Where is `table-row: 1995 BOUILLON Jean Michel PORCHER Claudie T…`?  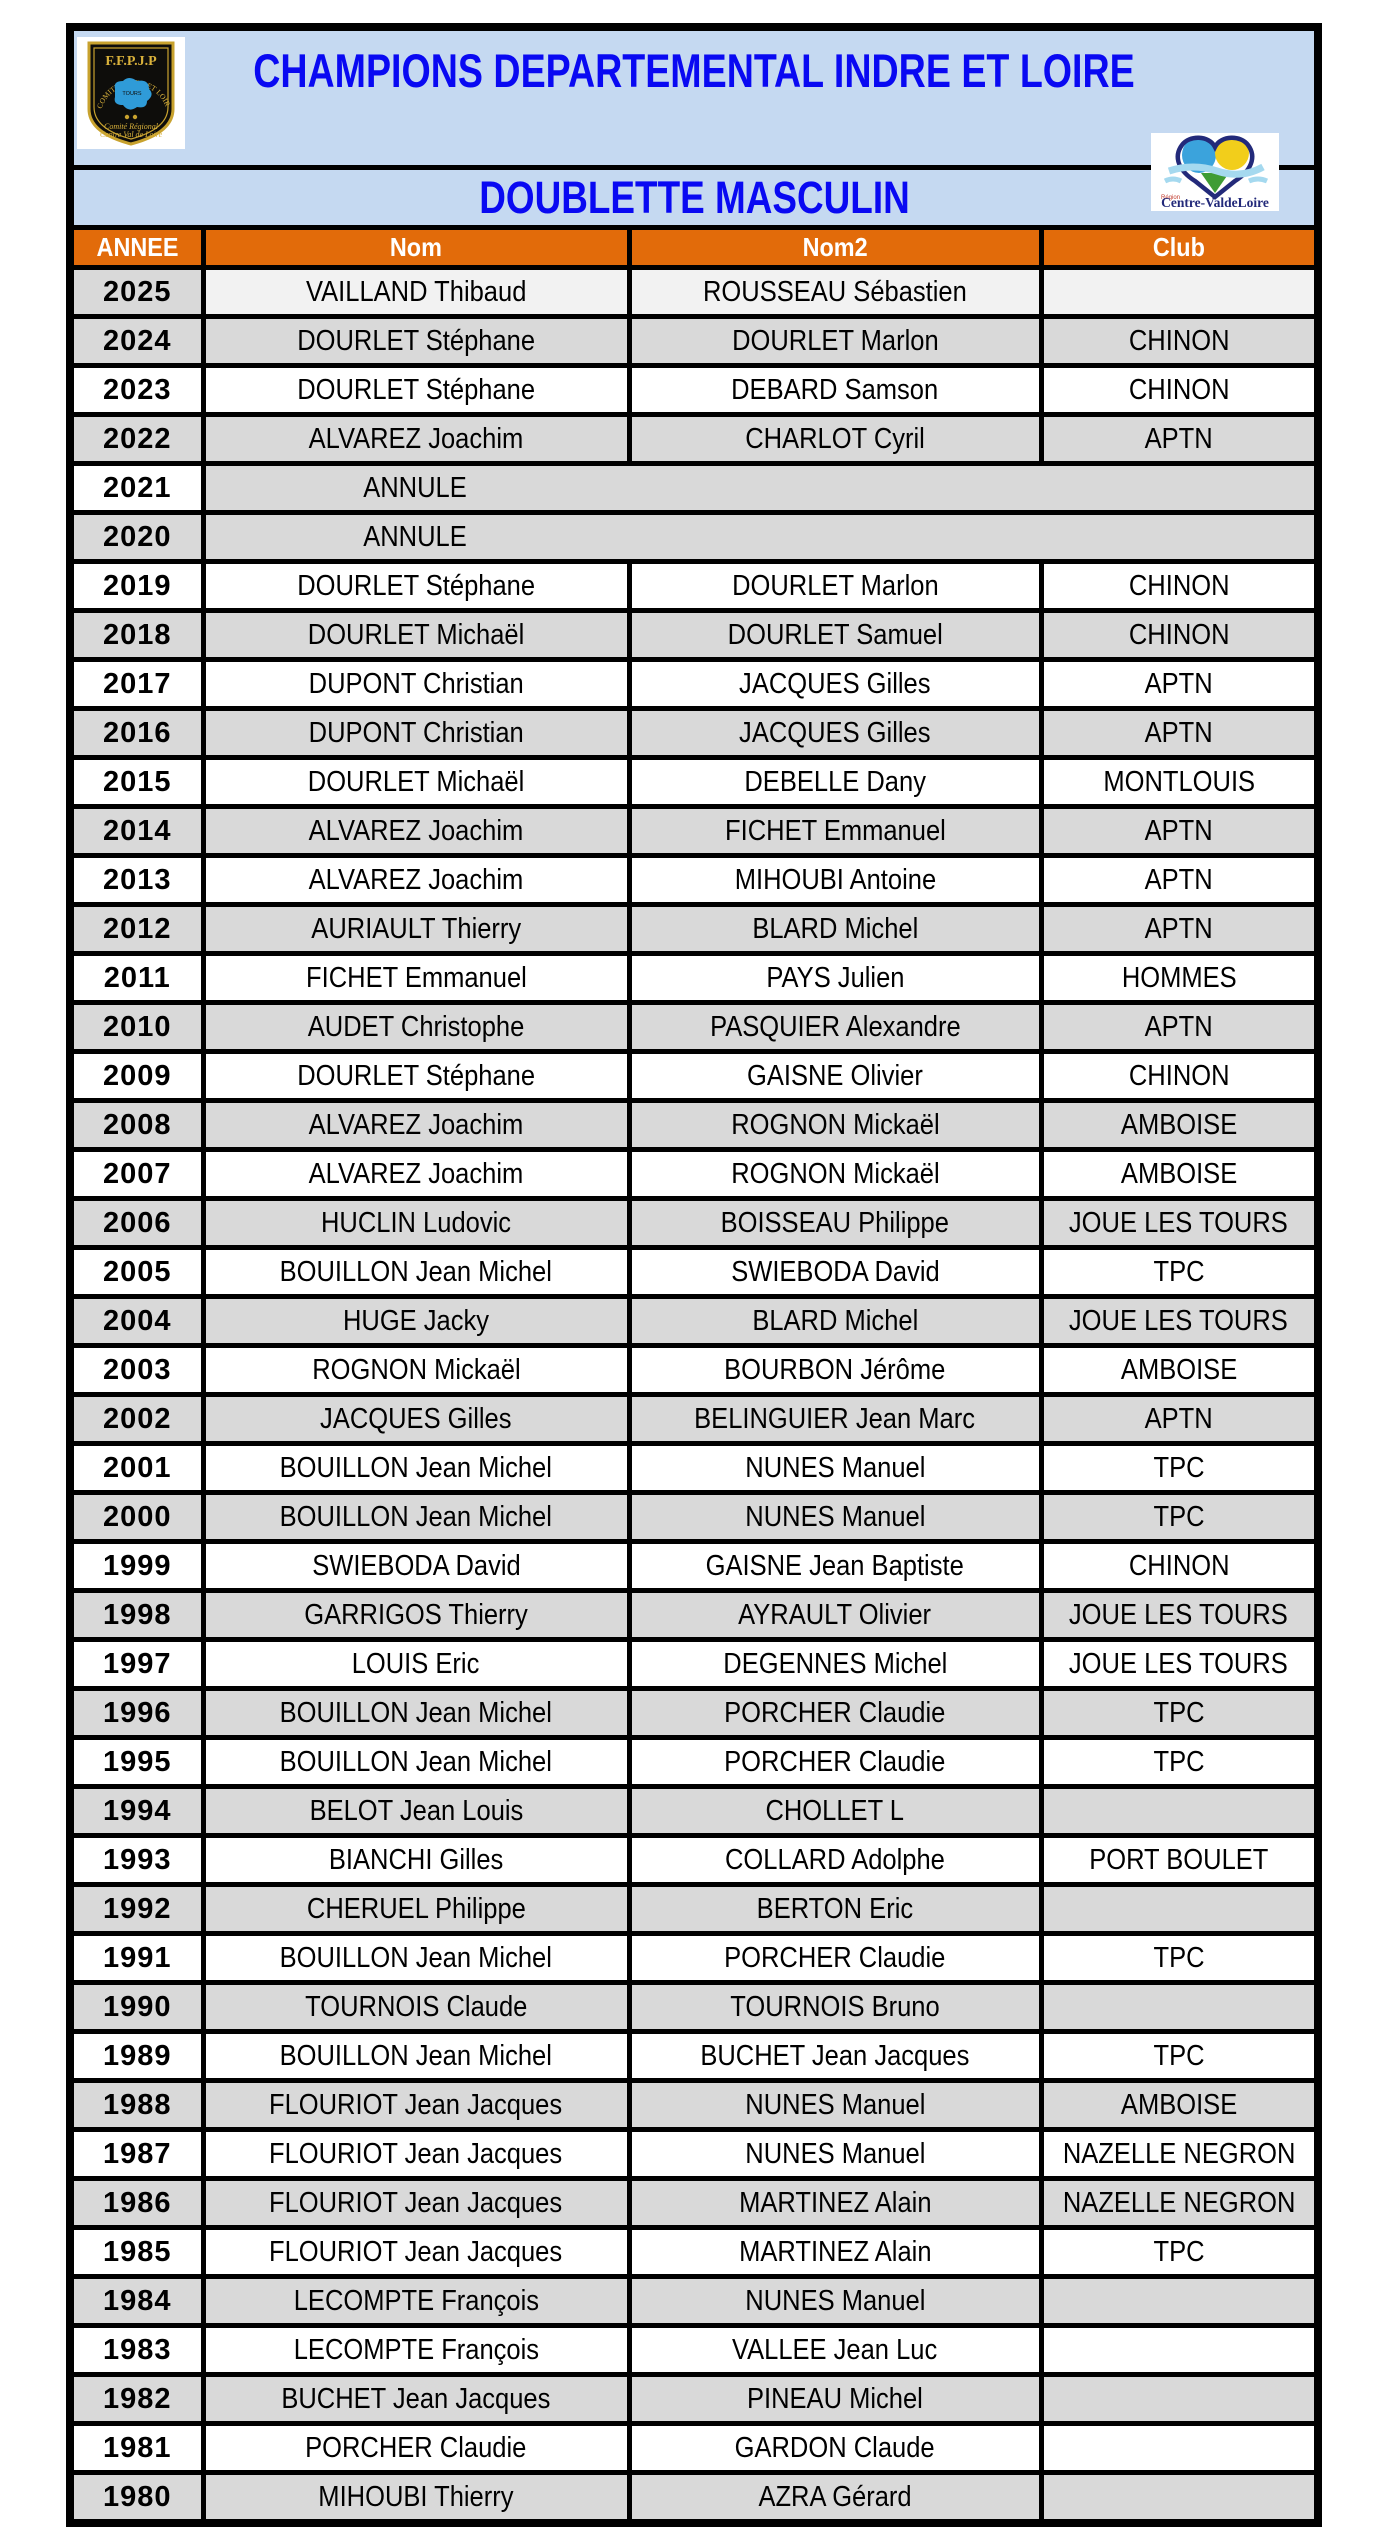 table-row: 1995 BOUILLON Jean Michel PORCHER Claudie T… is located at coordinates (694, 1762).